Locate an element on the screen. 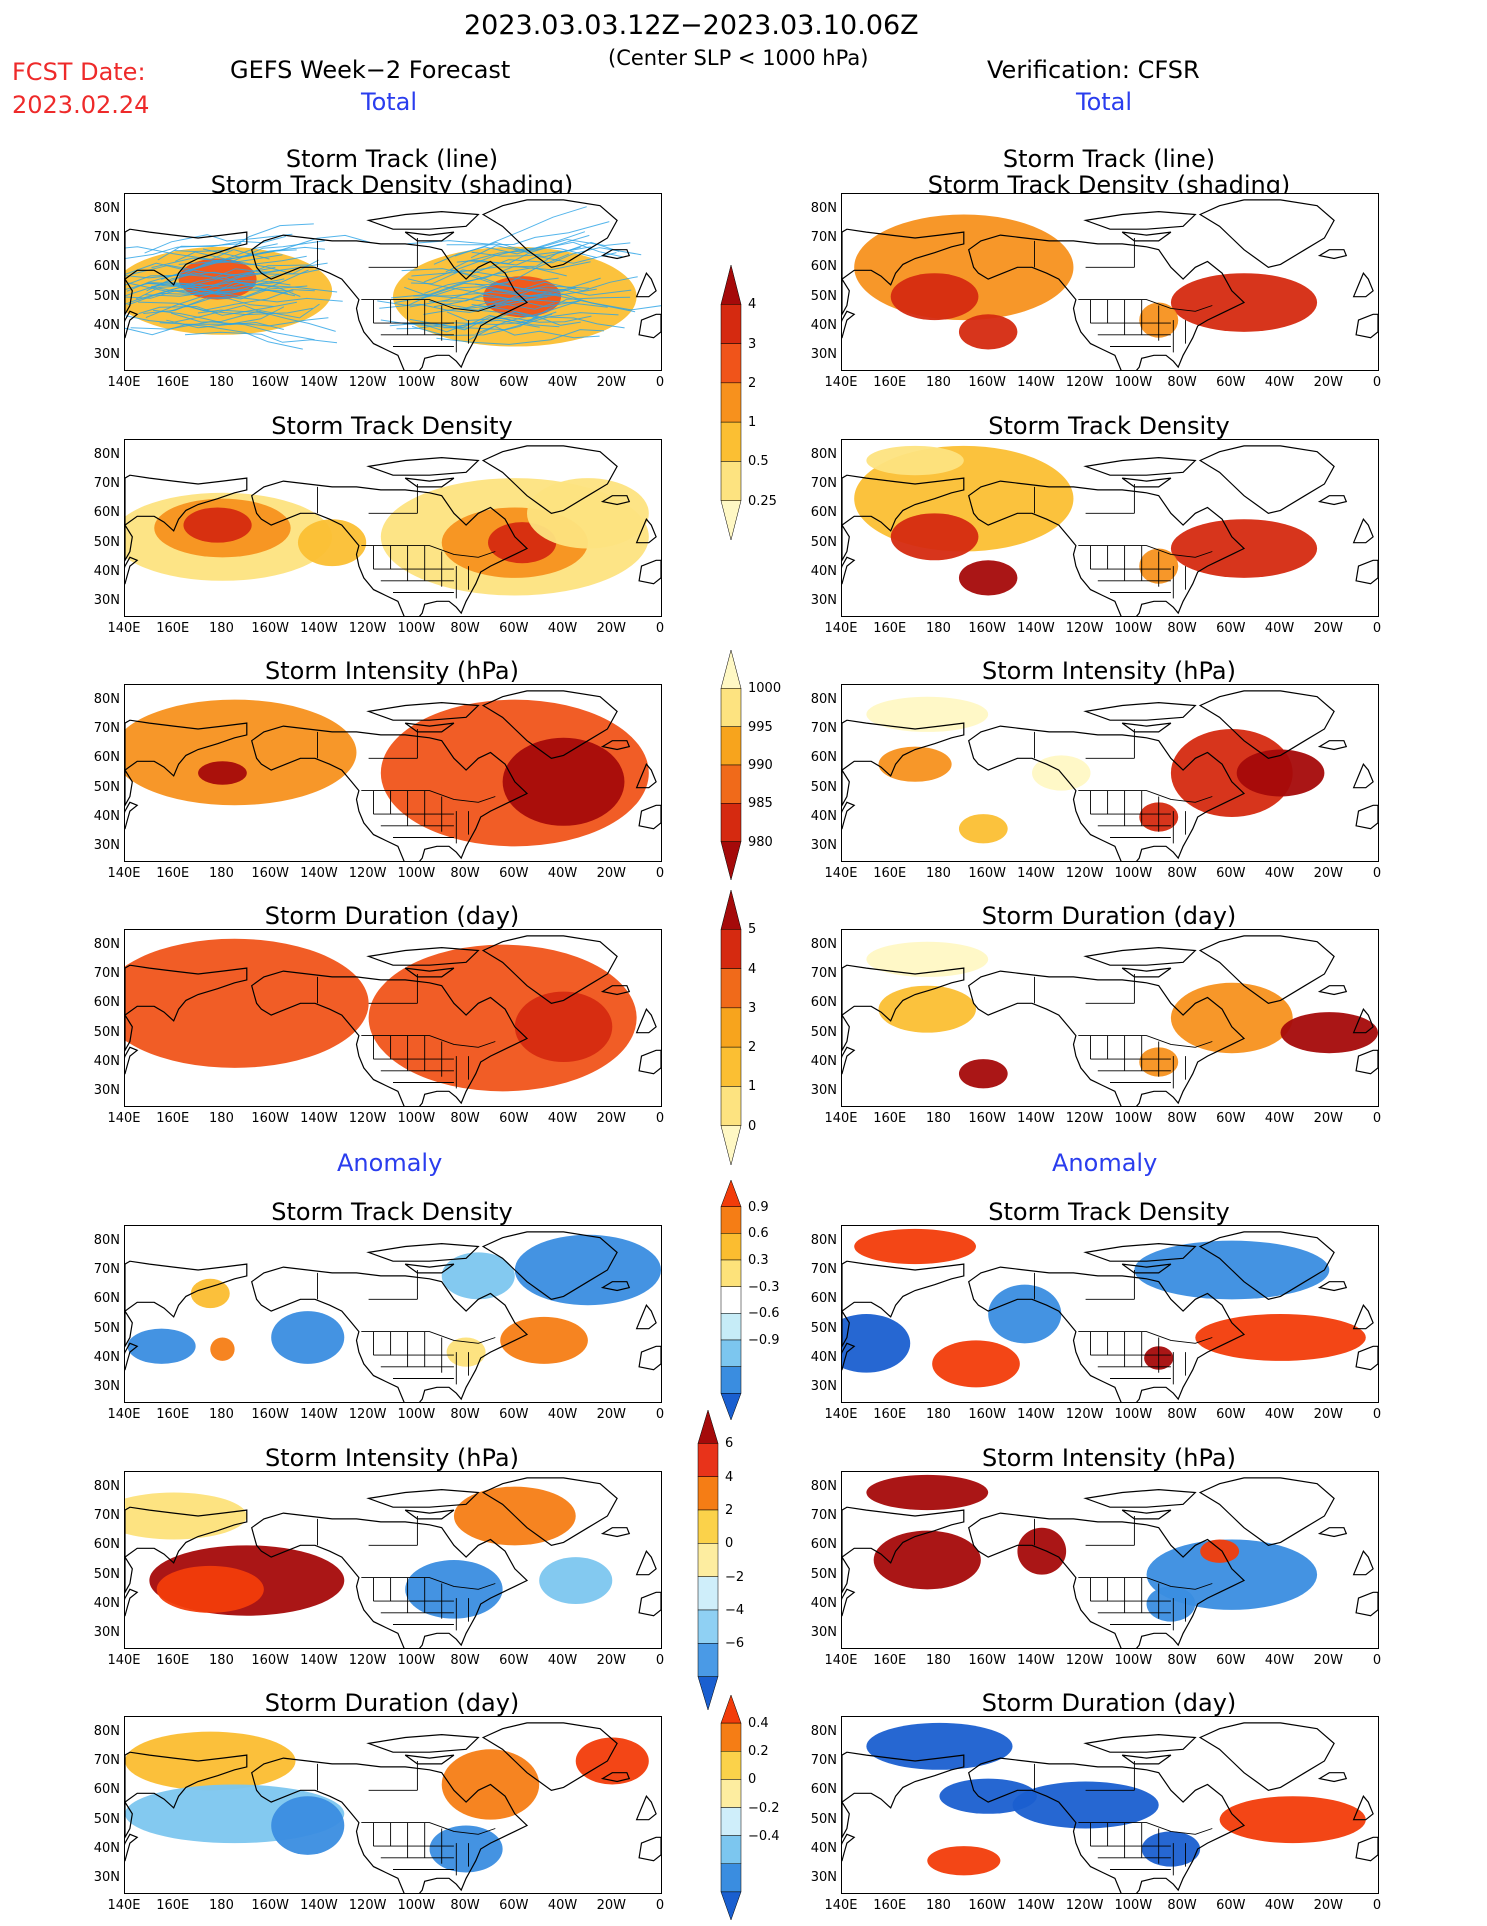  lon-label: 160W is located at coordinates (987, 1118).